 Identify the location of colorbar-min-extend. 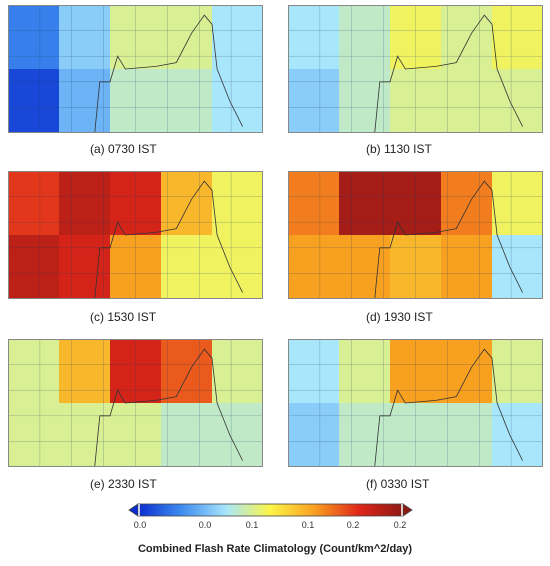
(133, 510).